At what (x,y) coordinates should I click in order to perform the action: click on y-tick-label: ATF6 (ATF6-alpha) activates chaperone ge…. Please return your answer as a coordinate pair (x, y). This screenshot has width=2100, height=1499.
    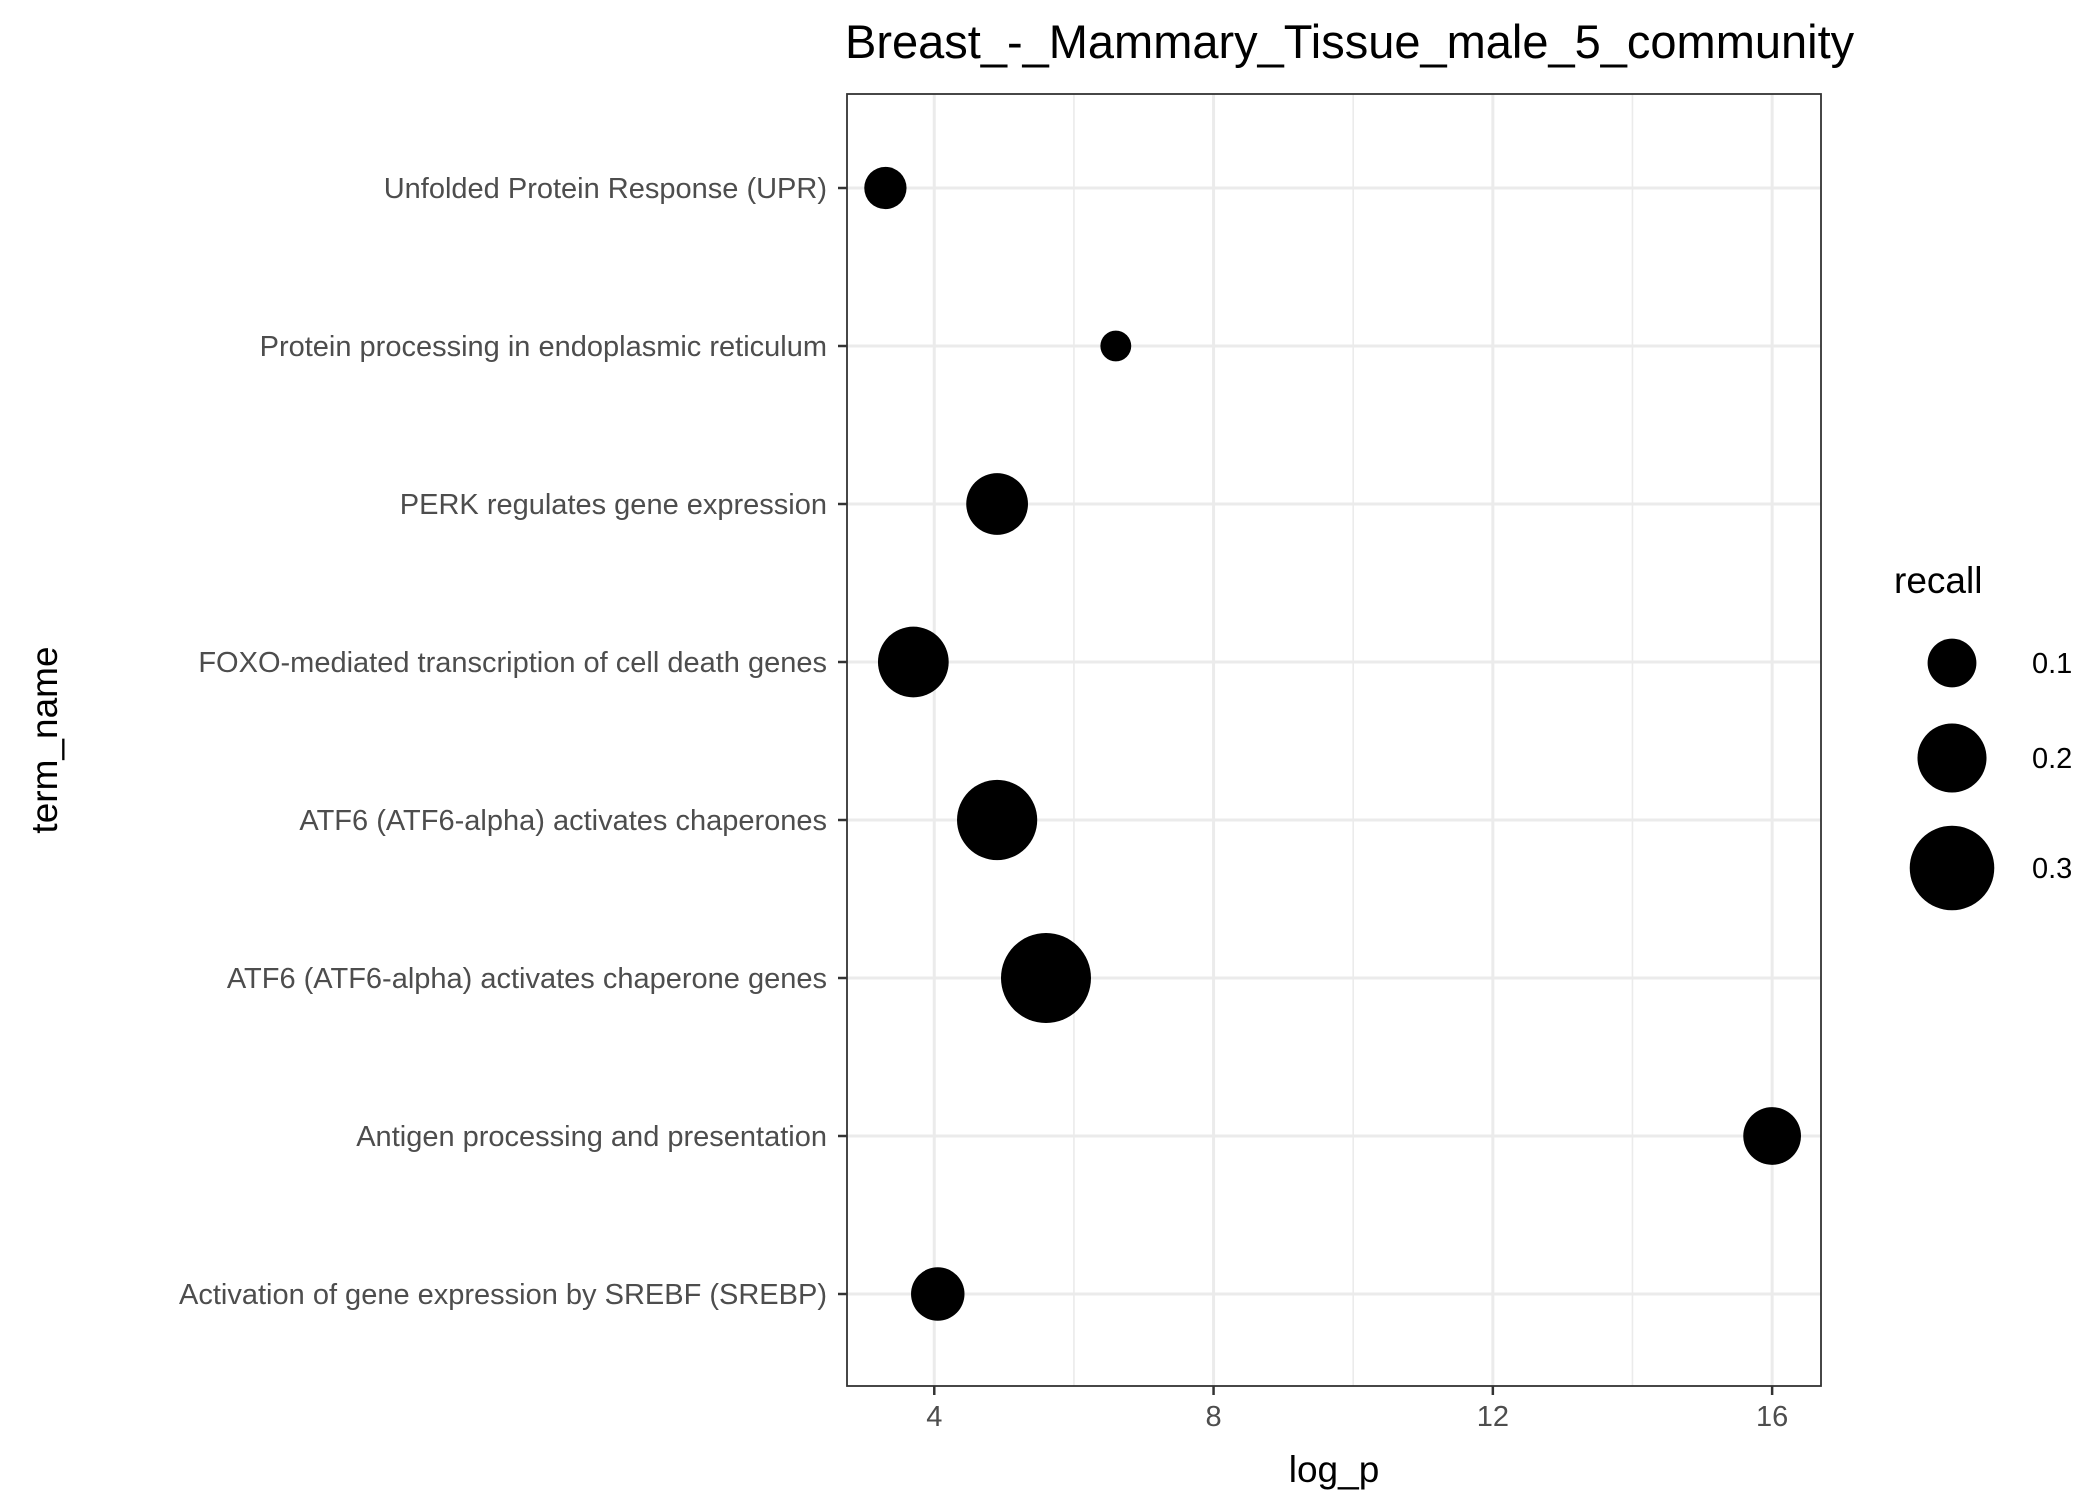
    Looking at the image, I should click on (527, 979).